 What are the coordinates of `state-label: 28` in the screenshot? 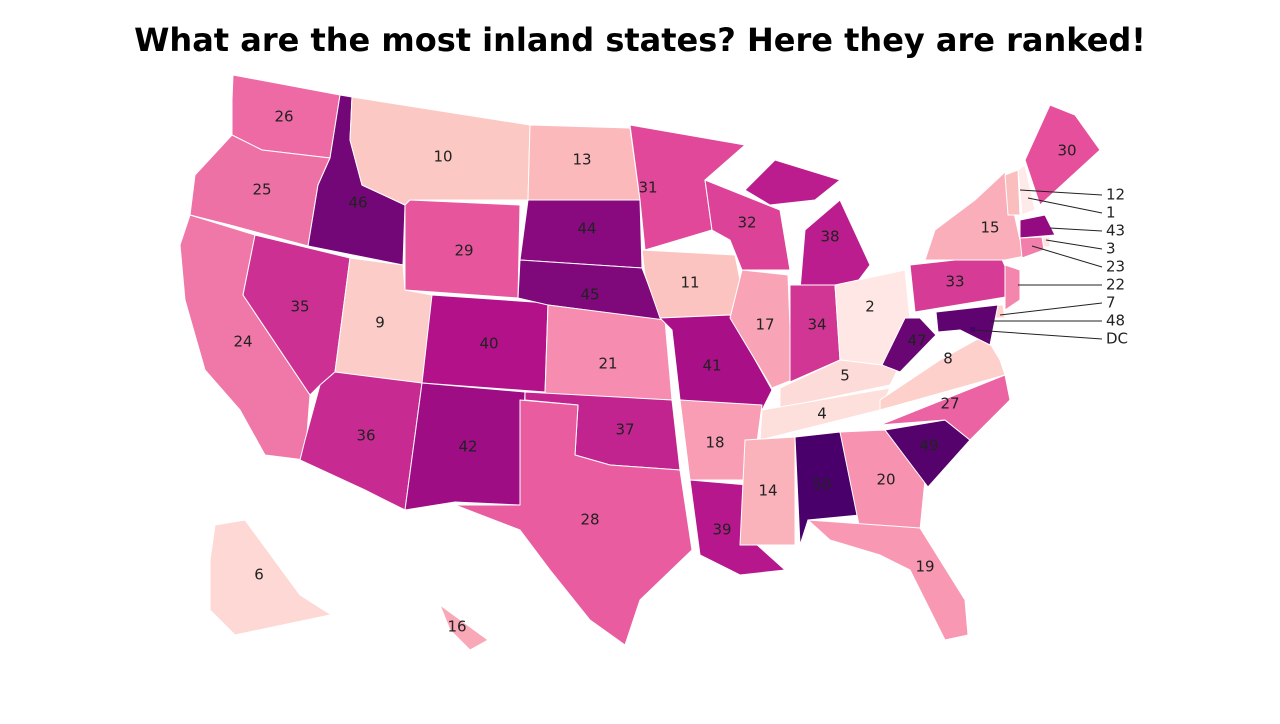 It's located at (589, 520).